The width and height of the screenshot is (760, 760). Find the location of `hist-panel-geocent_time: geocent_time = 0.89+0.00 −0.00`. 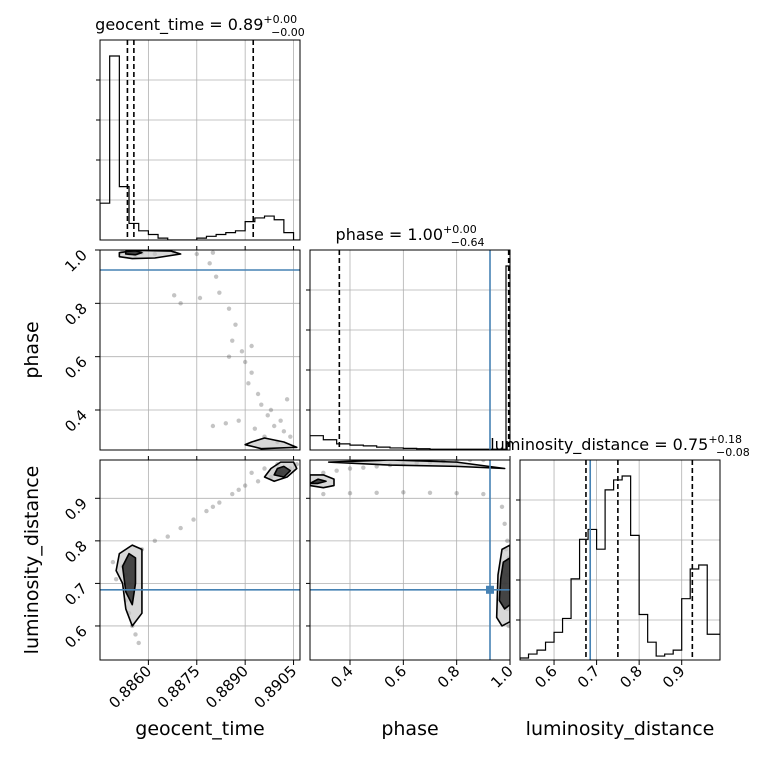

hist-panel-geocent_time: geocent_time = 0.89+0.00 −0.00 is located at coordinates (200, 127).